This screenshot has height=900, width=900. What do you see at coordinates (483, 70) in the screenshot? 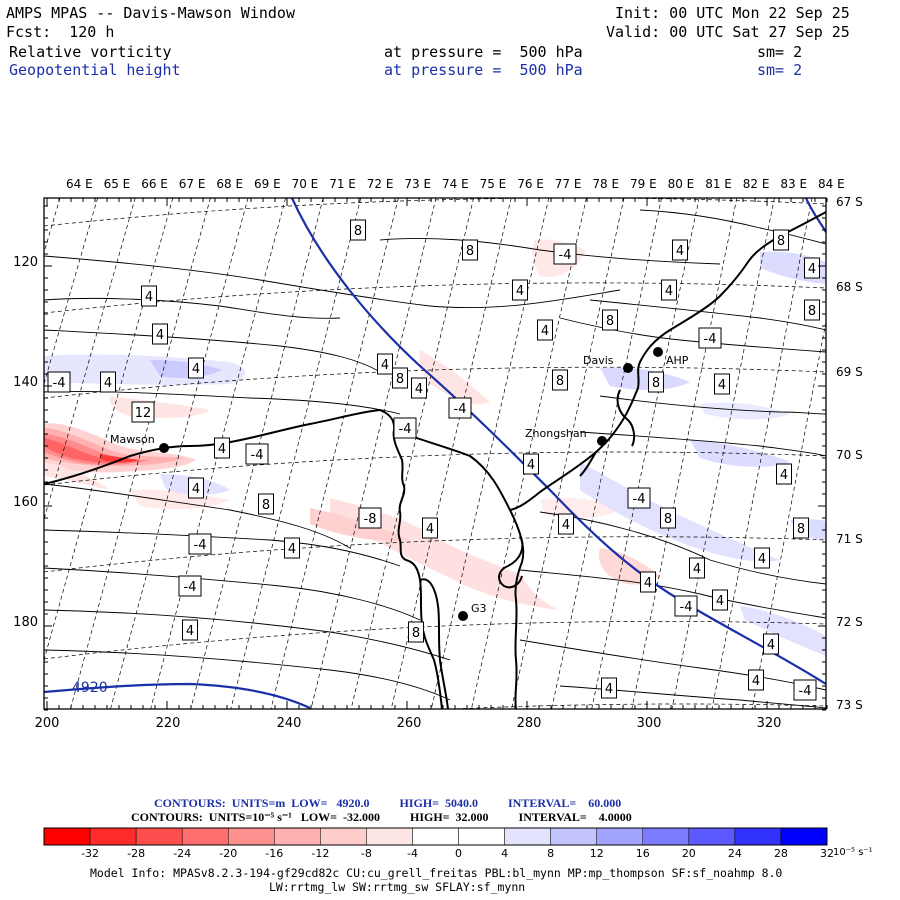
I see `field2-level: at pressure = 500 hPa` at bounding box center [483, 70].